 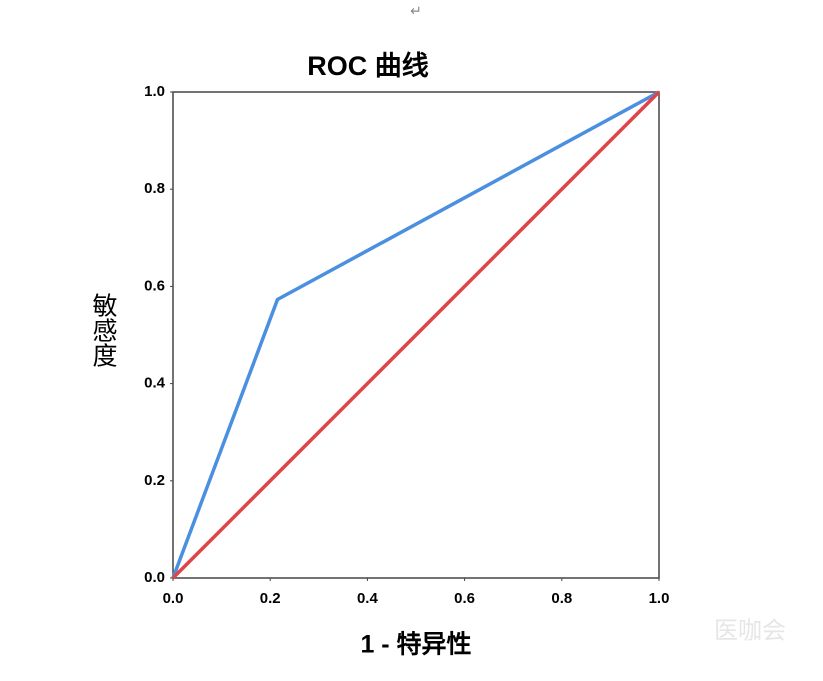 What do you see at coordinates (155, 383) in the screenshot?
I see `y-tick-label: 0.4` at bounding box center [155, 383].